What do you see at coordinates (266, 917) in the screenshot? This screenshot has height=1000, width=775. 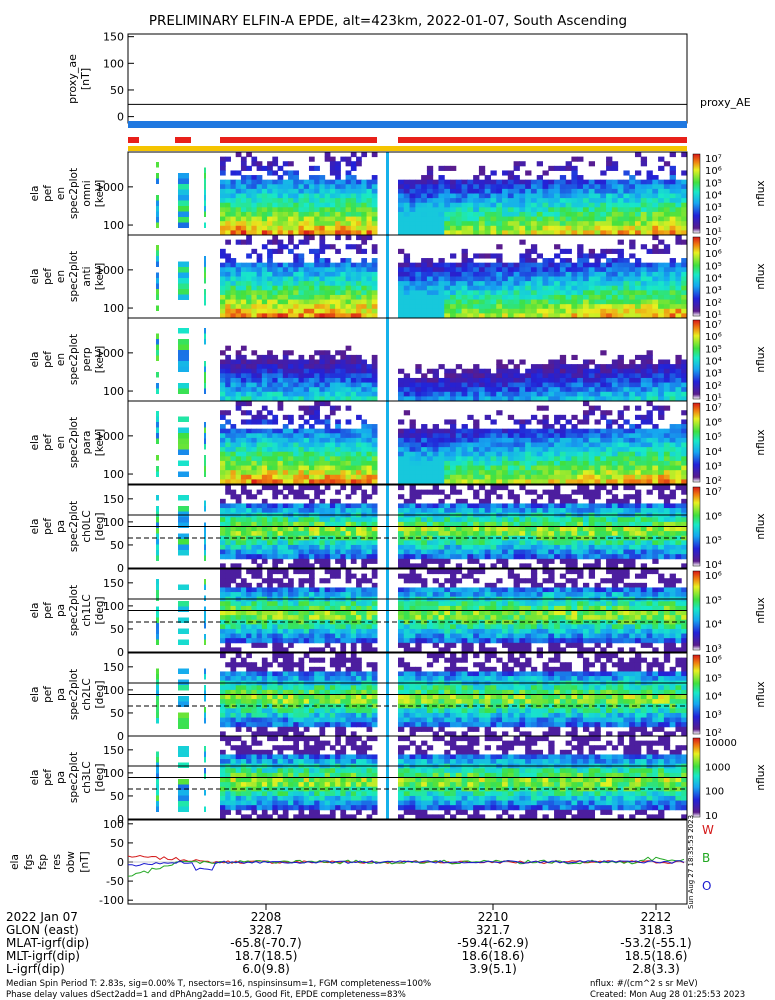 I see `footer-row-value: 2208` at bounding box center [266, 917].